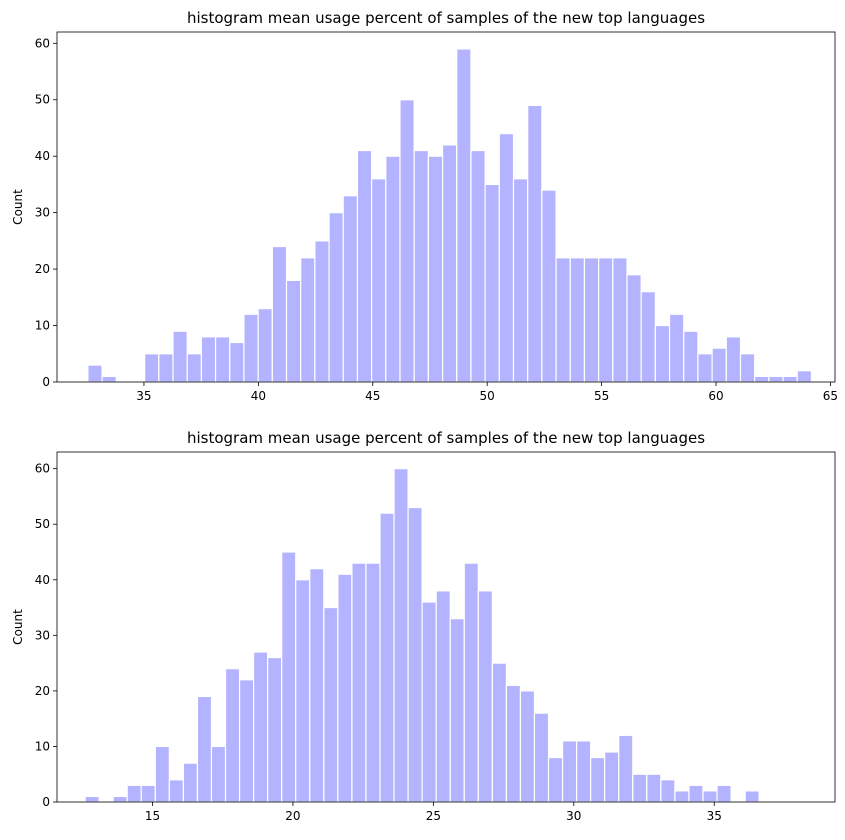 Image resolution: width=845 pixels, height=840 pixels. Describe the element at coordinates (601, 396) in the screenshot. I see `x-tick-label: 55` at that location.